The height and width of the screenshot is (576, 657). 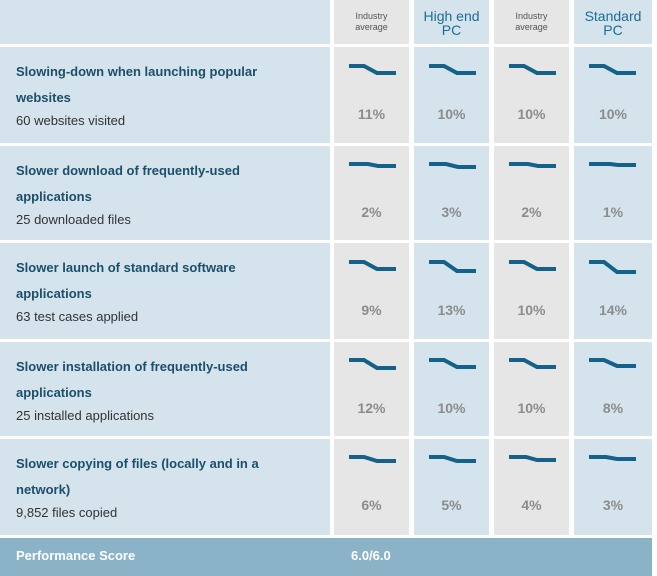 What do you see at coordinates (613, 291) in the screenshot?
I see `row-3-cell-4: 14%` at bounding box center [613, 291].